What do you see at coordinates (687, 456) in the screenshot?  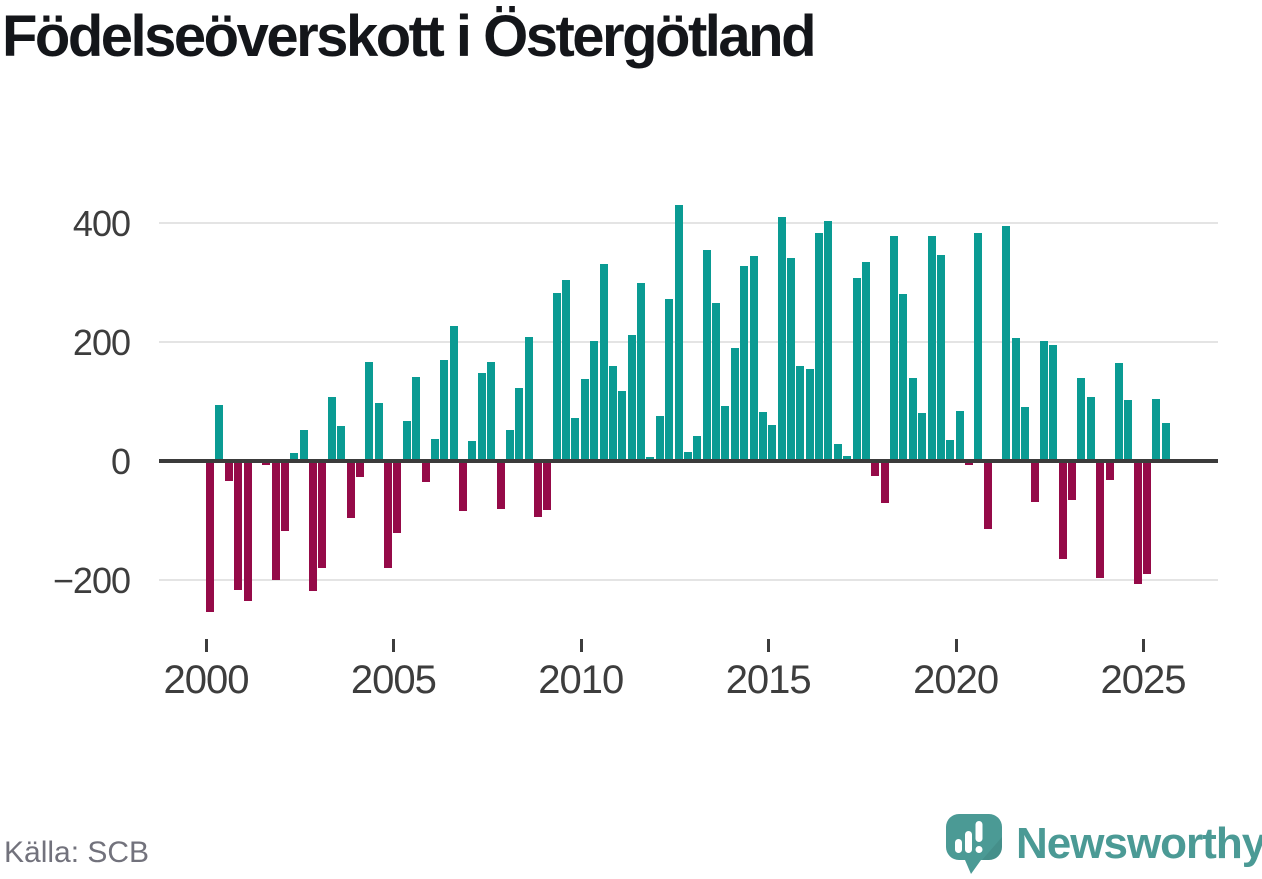 I see `bar-2012-Q4` at bounding box center [687, 456].